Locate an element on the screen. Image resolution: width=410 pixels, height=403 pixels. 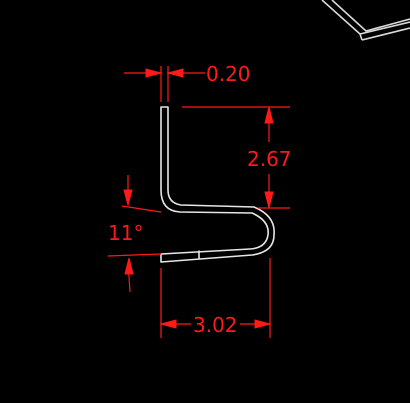
corner-3d-block is located at coordinates (365, 20).